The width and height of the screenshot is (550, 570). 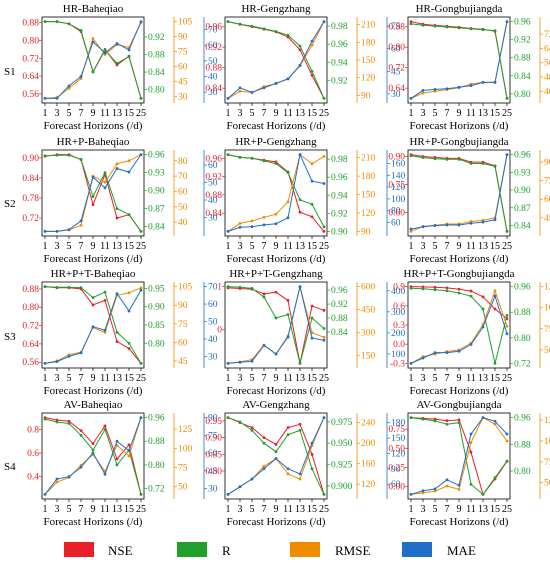 I want to click on y-tick-label: 0.88, so click(x=30, y=290).